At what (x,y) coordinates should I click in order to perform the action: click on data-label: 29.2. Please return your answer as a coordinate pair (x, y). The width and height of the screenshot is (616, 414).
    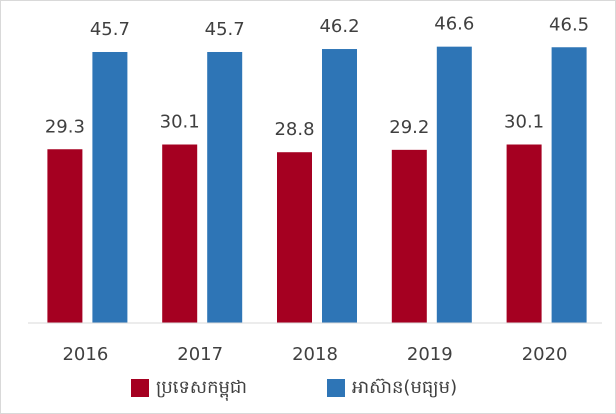
    Looking at the image, I should click on (409, 127).